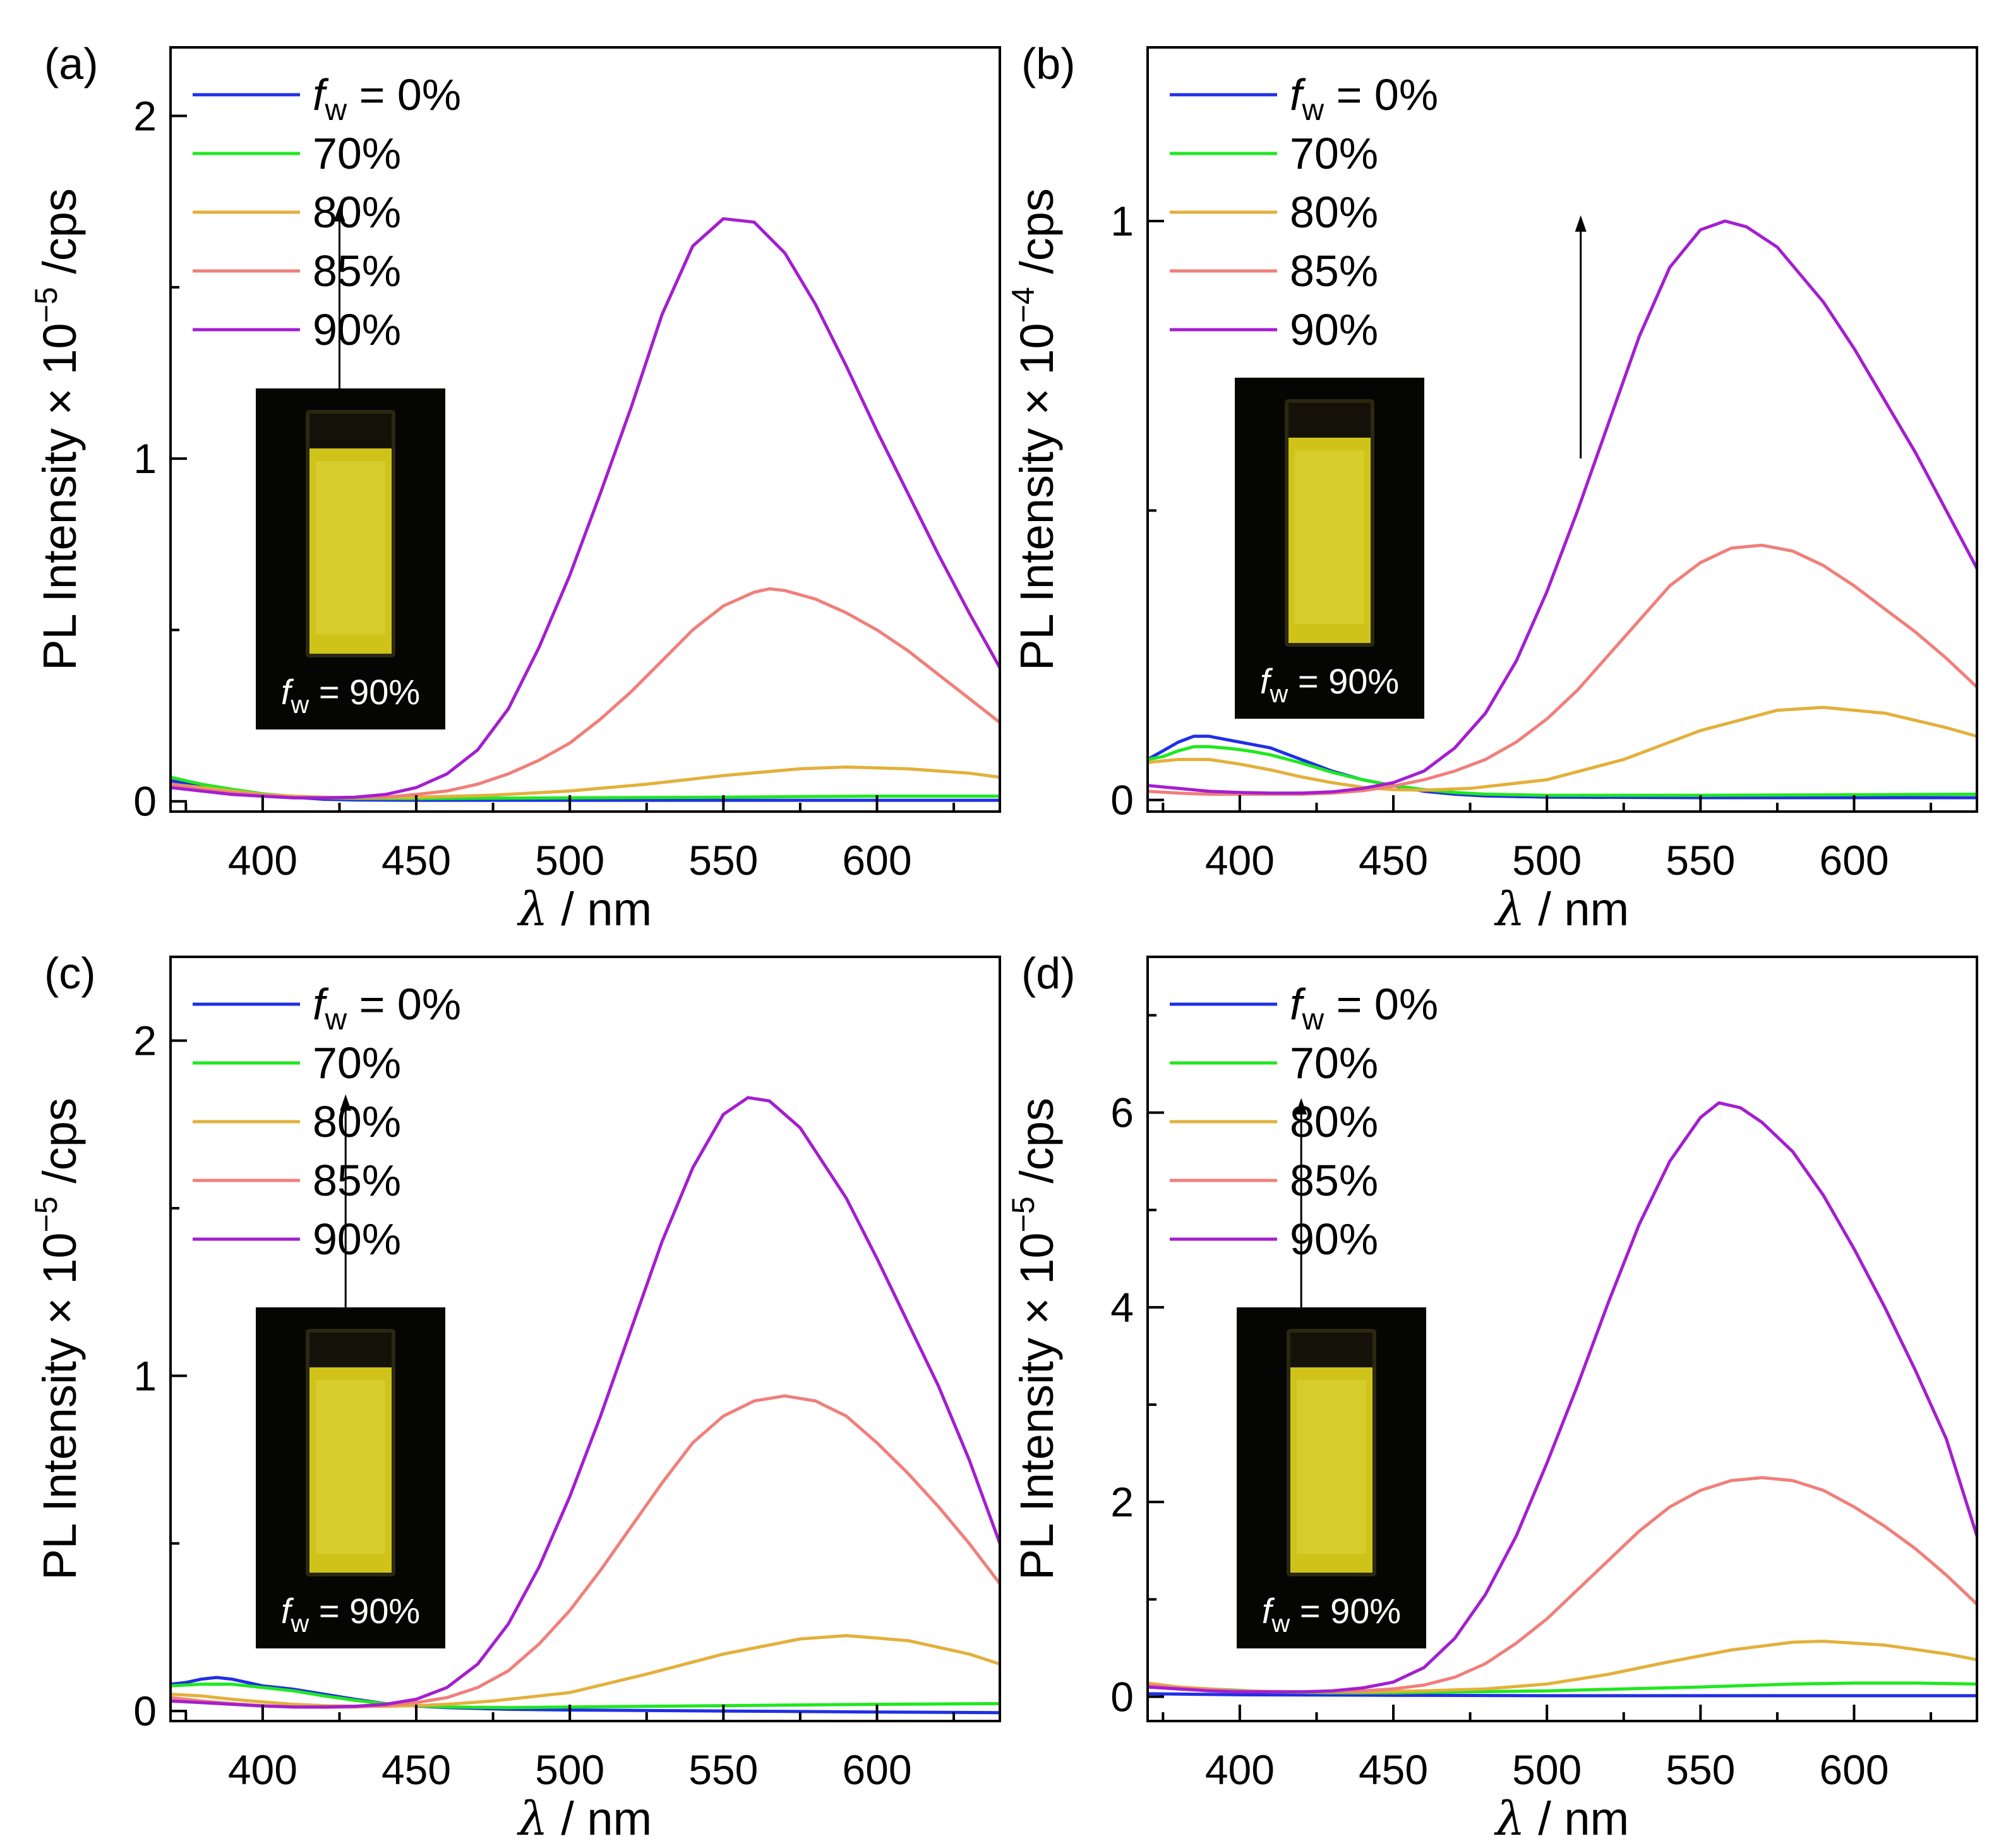  Describe the element at coordinates (1048, 973) in the screenshot. I see `panel-label: (d)` at that location.